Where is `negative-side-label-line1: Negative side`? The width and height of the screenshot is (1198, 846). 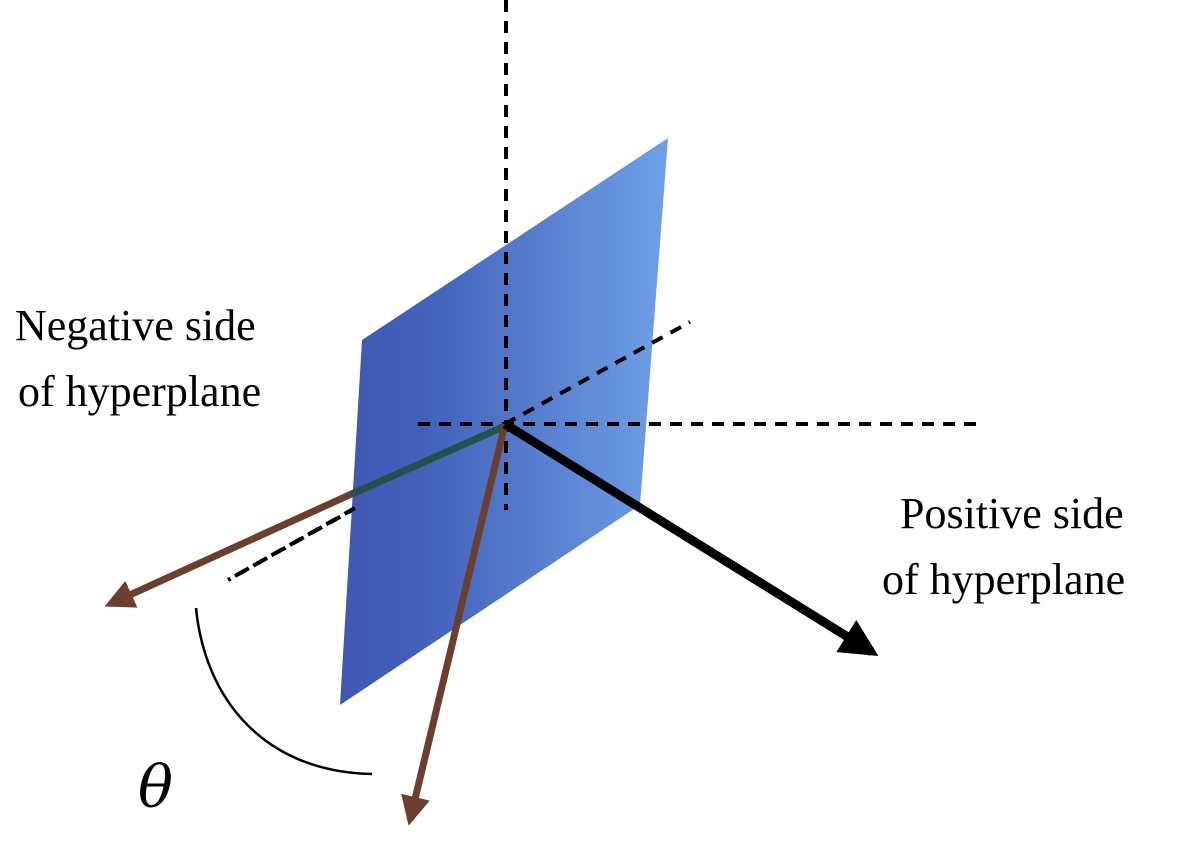
negative-side-label-line1: Negative side is located at coordinates (135, 325).